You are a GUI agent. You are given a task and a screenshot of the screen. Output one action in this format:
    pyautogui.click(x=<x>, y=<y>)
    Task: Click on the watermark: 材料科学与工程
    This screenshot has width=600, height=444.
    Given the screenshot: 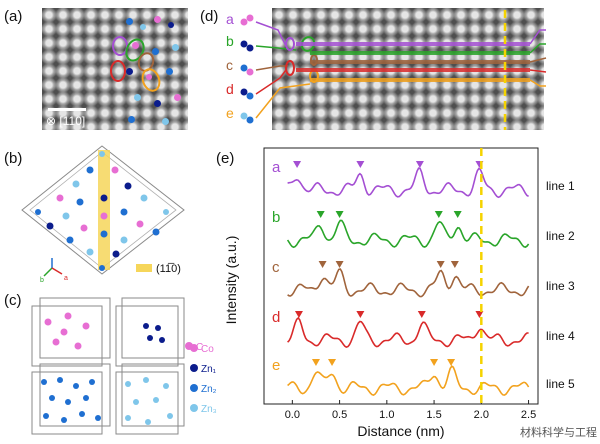 What is the action you would take?
    pyautogui.click(x=558, y=433)
    